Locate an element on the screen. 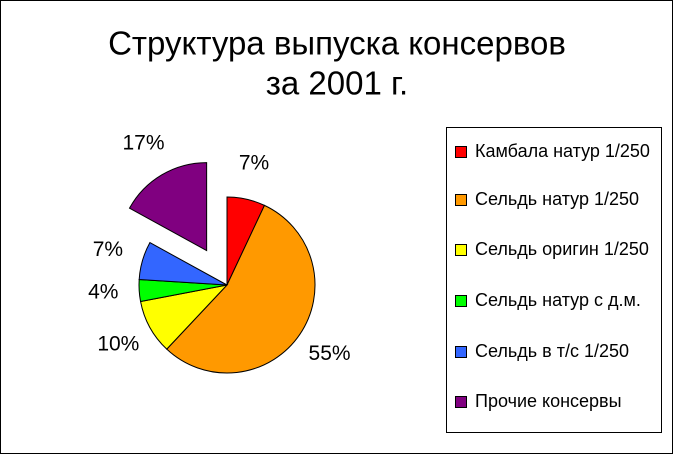  legend-item: Камбала натур 1/250 is located at coordinates (558, 151).